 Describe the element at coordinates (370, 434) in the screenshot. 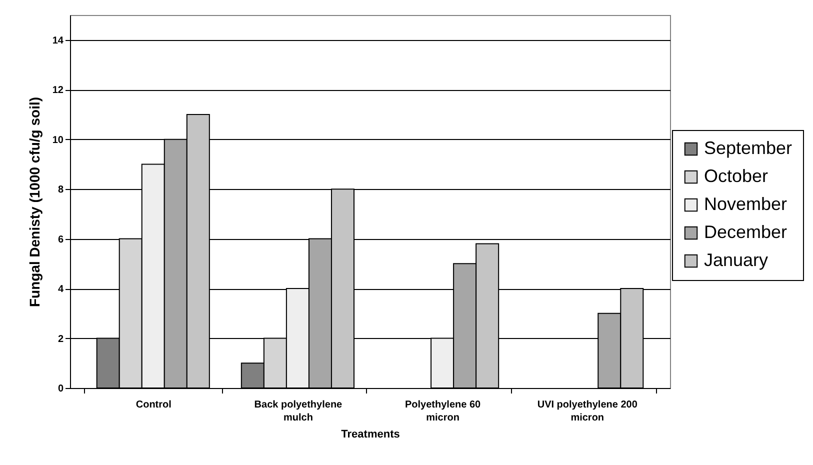

I see `x-axis-title: Treatments` at that location.